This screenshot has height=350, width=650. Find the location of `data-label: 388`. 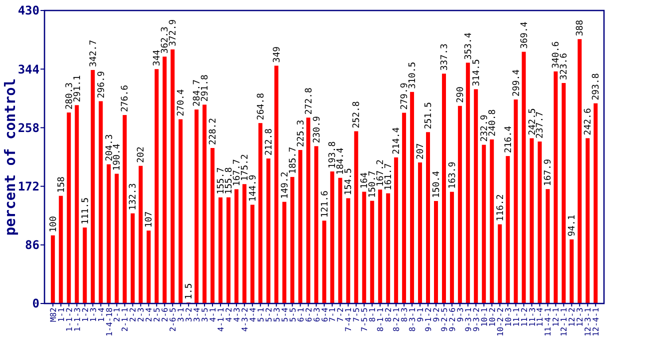

data-label: 388 is located at coordinates (581, 28).